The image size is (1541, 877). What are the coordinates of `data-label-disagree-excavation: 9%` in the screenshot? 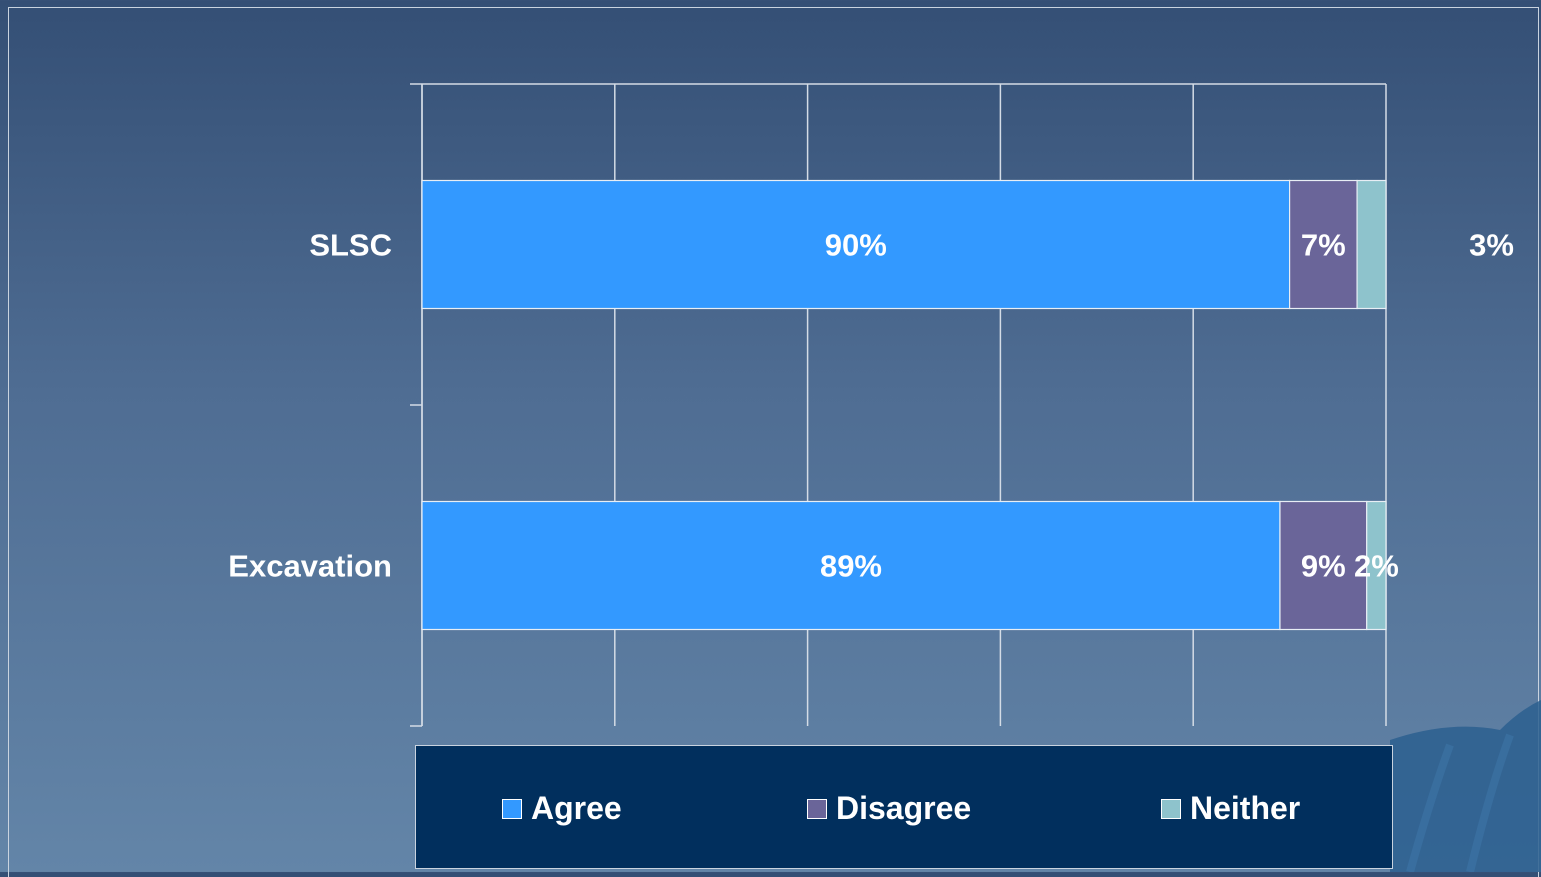 It's located at (1323, 566).